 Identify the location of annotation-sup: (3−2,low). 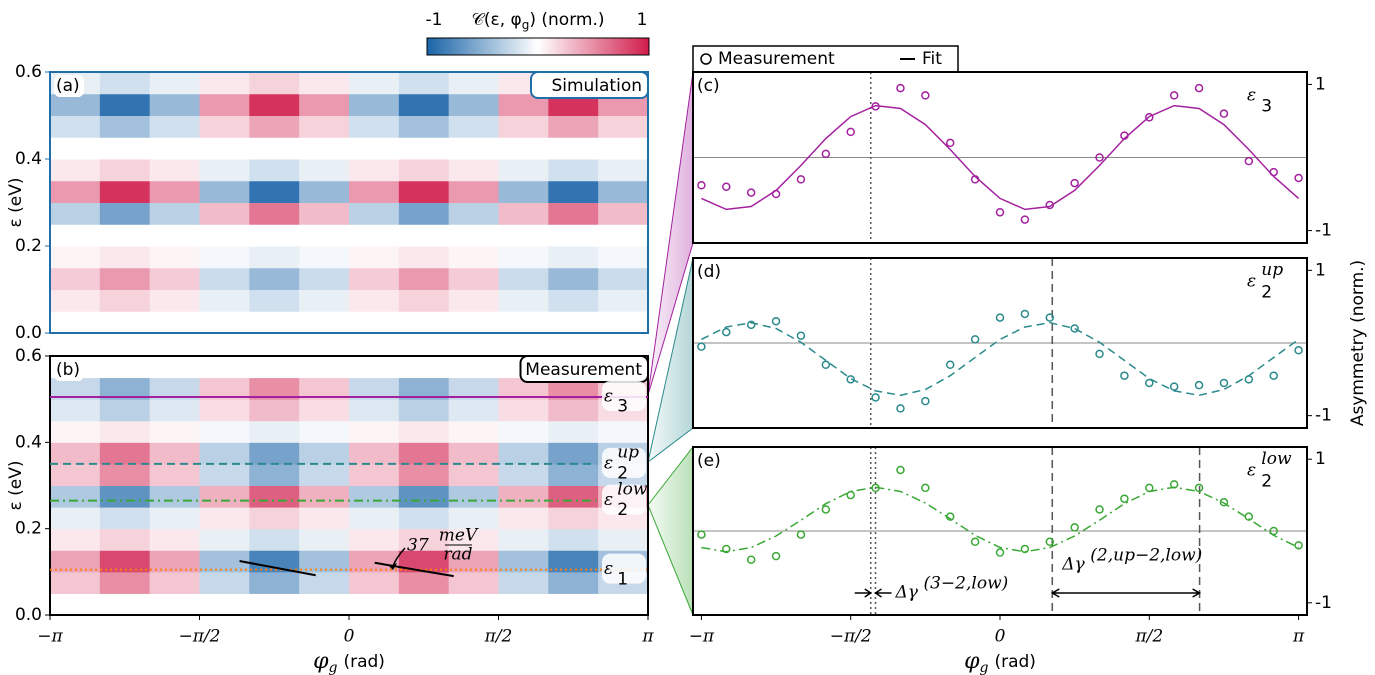
(965, 584).